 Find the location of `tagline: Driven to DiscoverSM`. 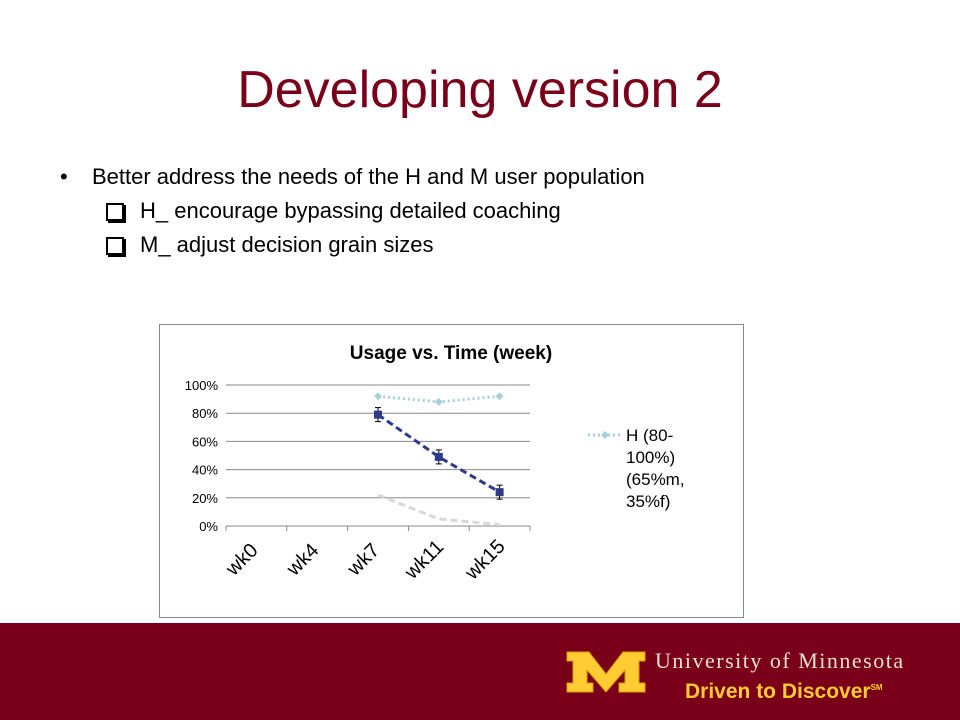

tagline: Driven to DiscoverSM is located at coordinates (784, 692).